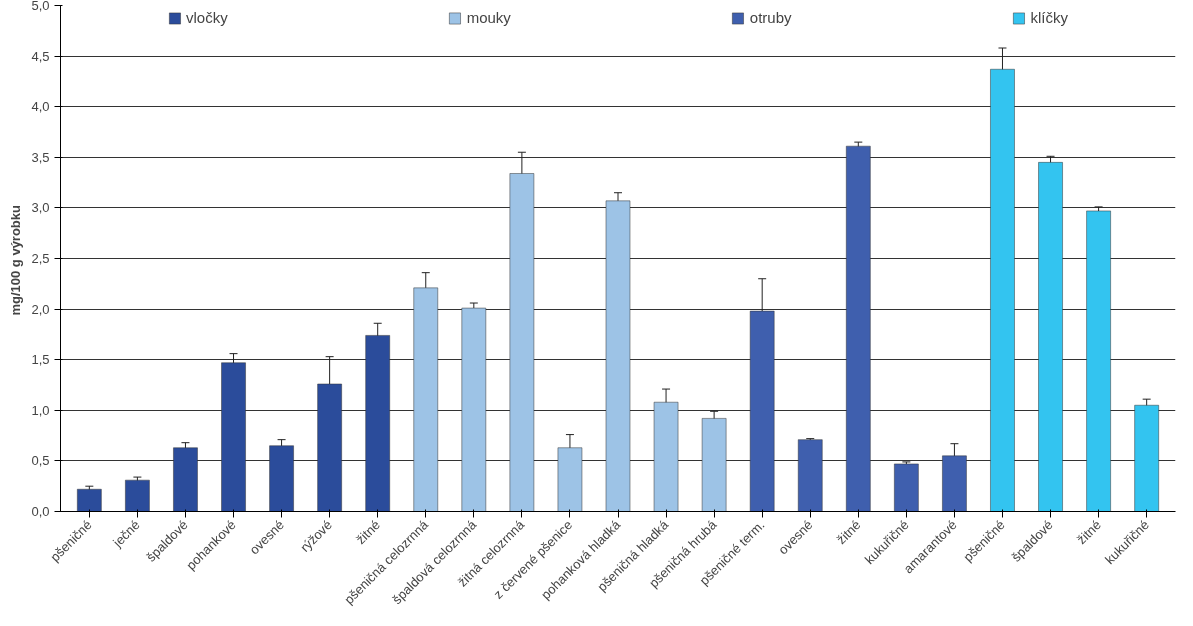 Image resolution: width=1193 pixels, height=626 pixels. I want to click on y-tick-label: 5,0, so click(40, 6).